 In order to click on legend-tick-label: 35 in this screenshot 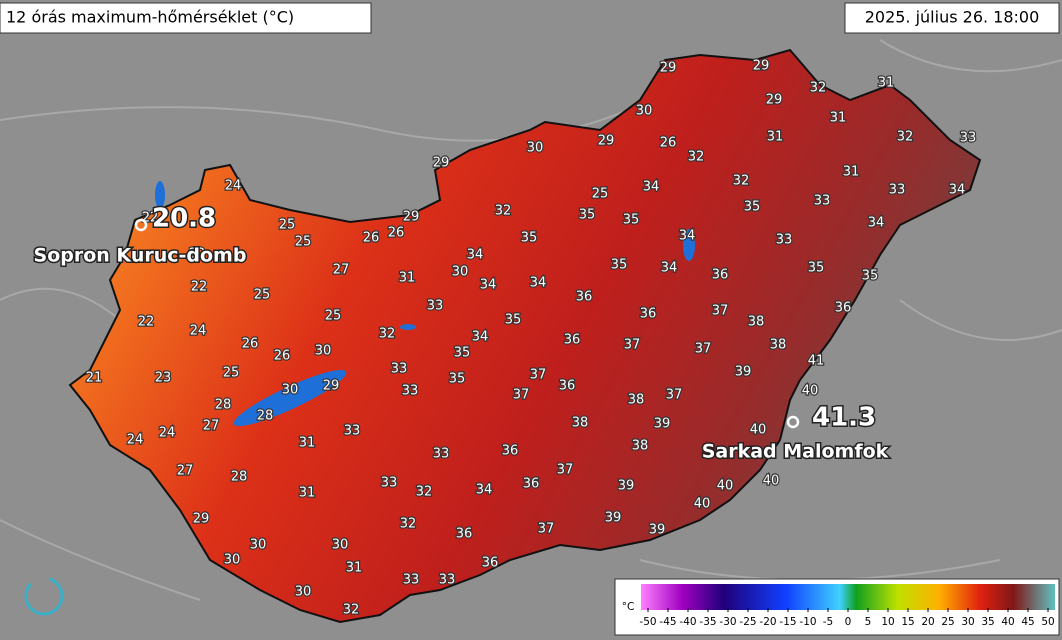, I will do `click(987, 622)`.